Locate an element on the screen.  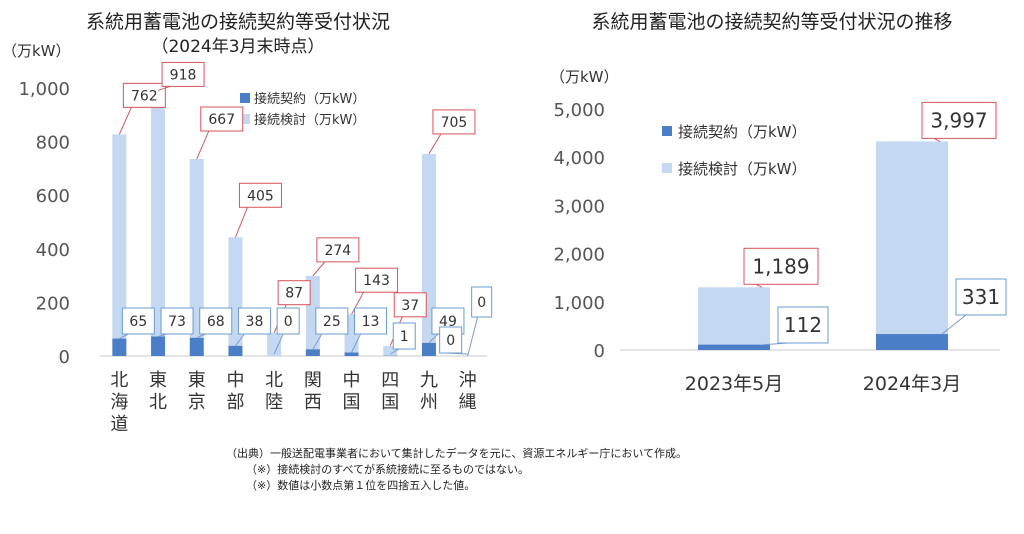
study-value-label: 0 is located at coordinates (481, 303).